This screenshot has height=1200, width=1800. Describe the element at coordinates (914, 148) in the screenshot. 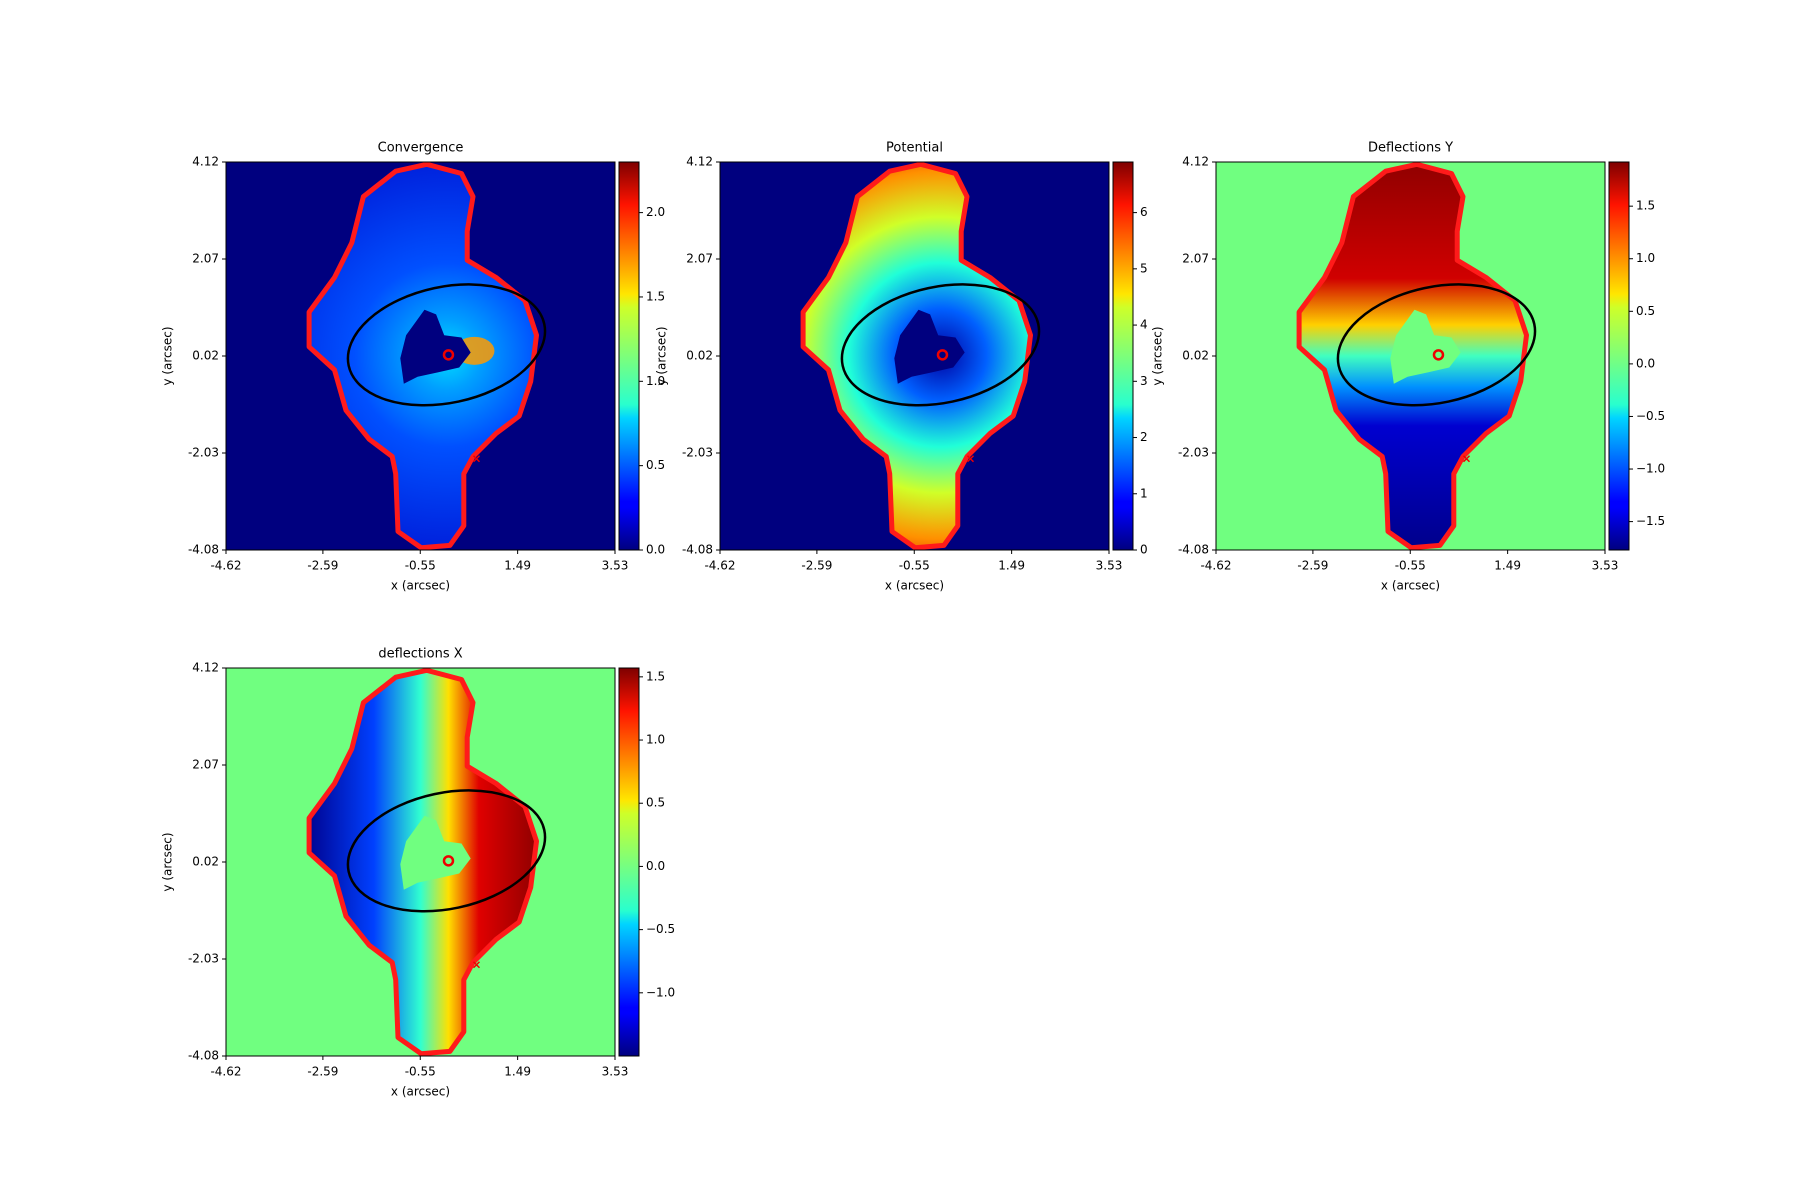

I see `panel-title: Potential` at that location.